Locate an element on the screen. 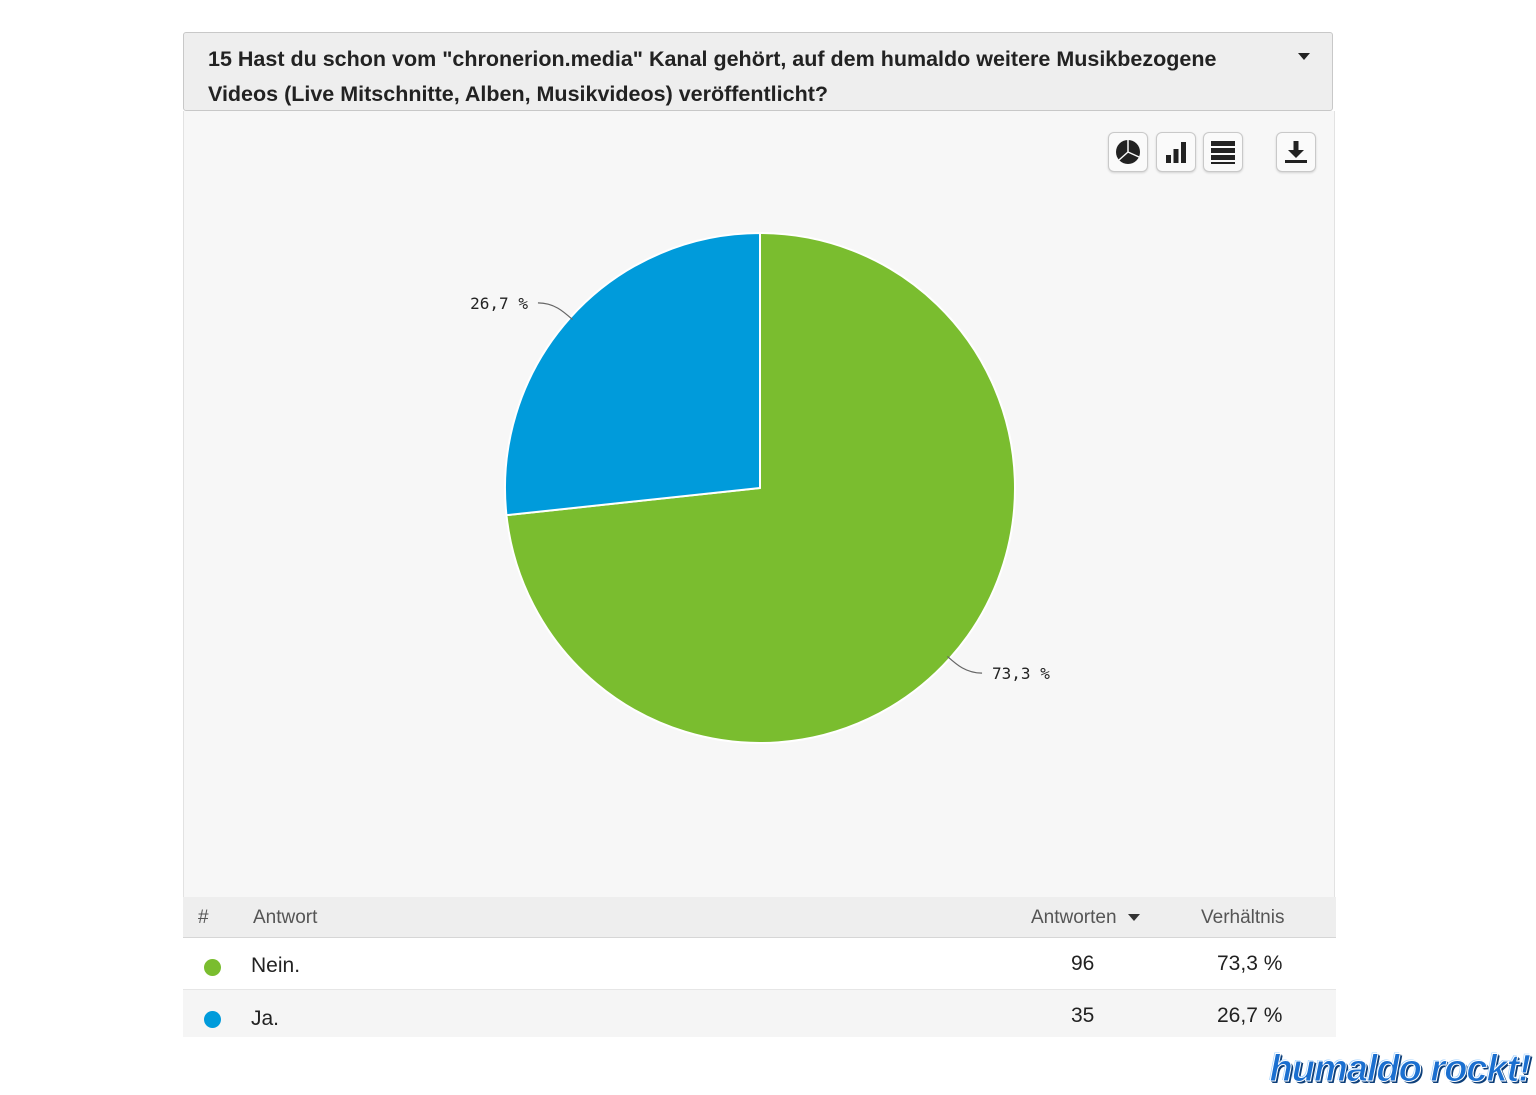 This screenshot has width=1536, height=1095. table-view-button is located at coordinates (1223, 152).